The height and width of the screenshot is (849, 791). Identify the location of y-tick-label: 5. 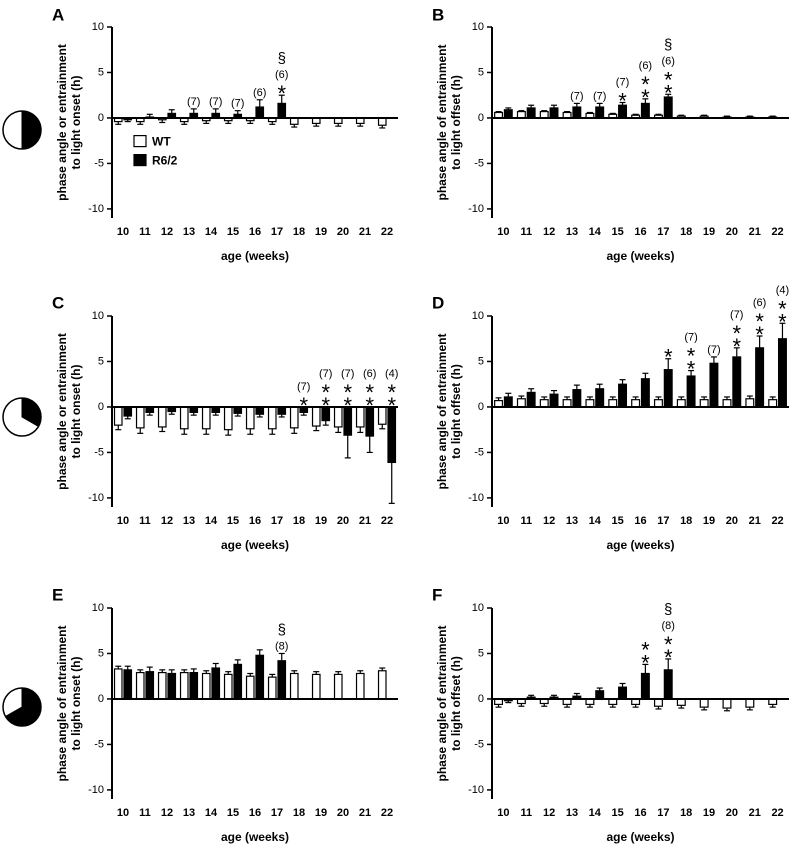
(101, 361).